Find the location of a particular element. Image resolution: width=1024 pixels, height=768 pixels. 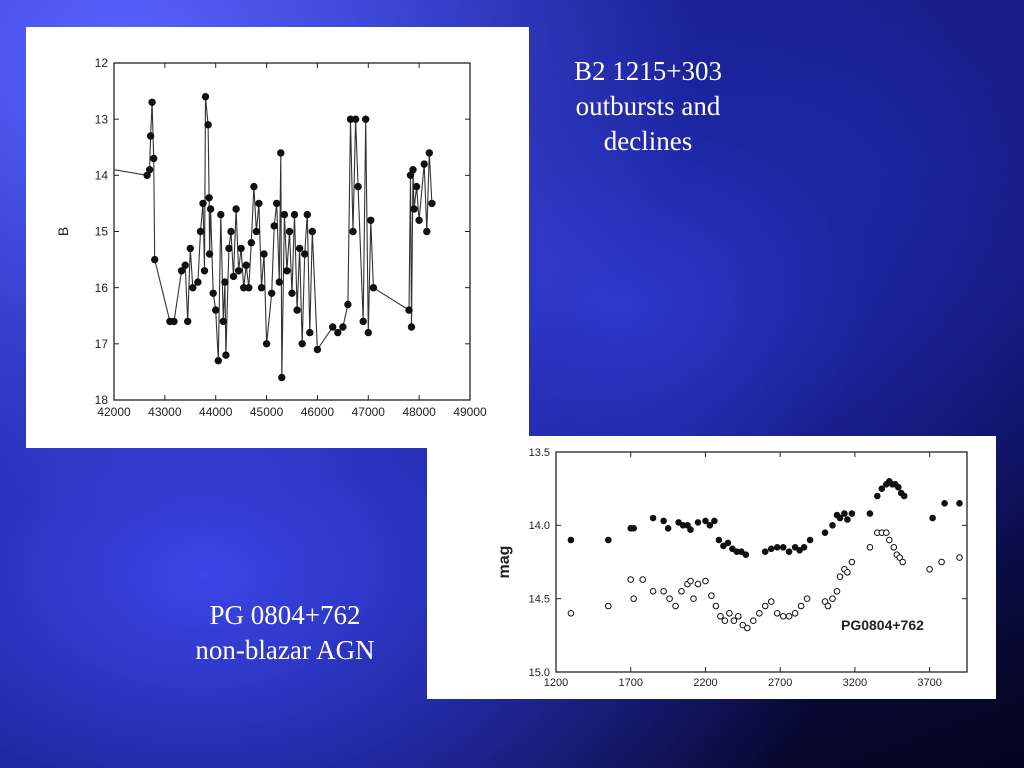

caption-line: B2 1215+303 is located at coordinates (648, 71).